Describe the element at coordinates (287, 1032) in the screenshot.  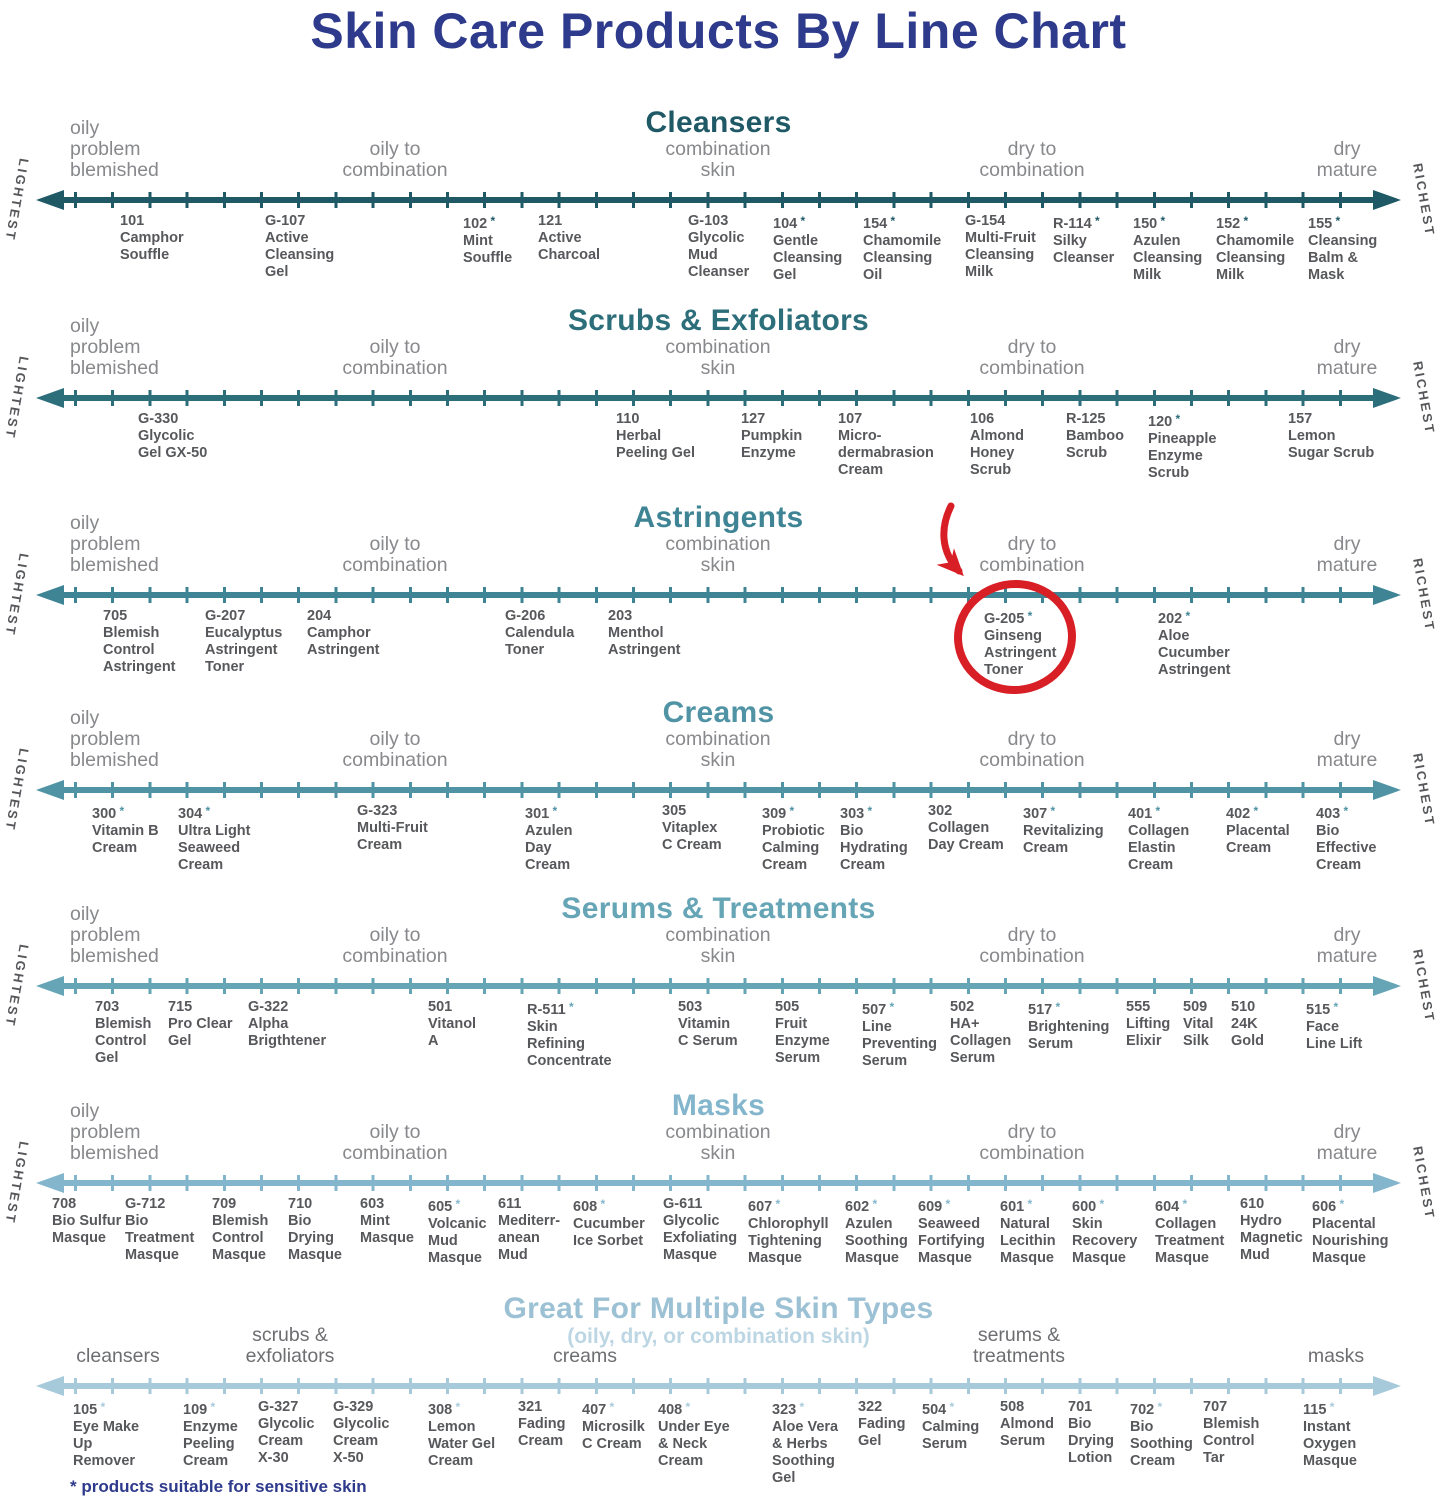
I see `product-name: Alpha Brigthtener` at that location.